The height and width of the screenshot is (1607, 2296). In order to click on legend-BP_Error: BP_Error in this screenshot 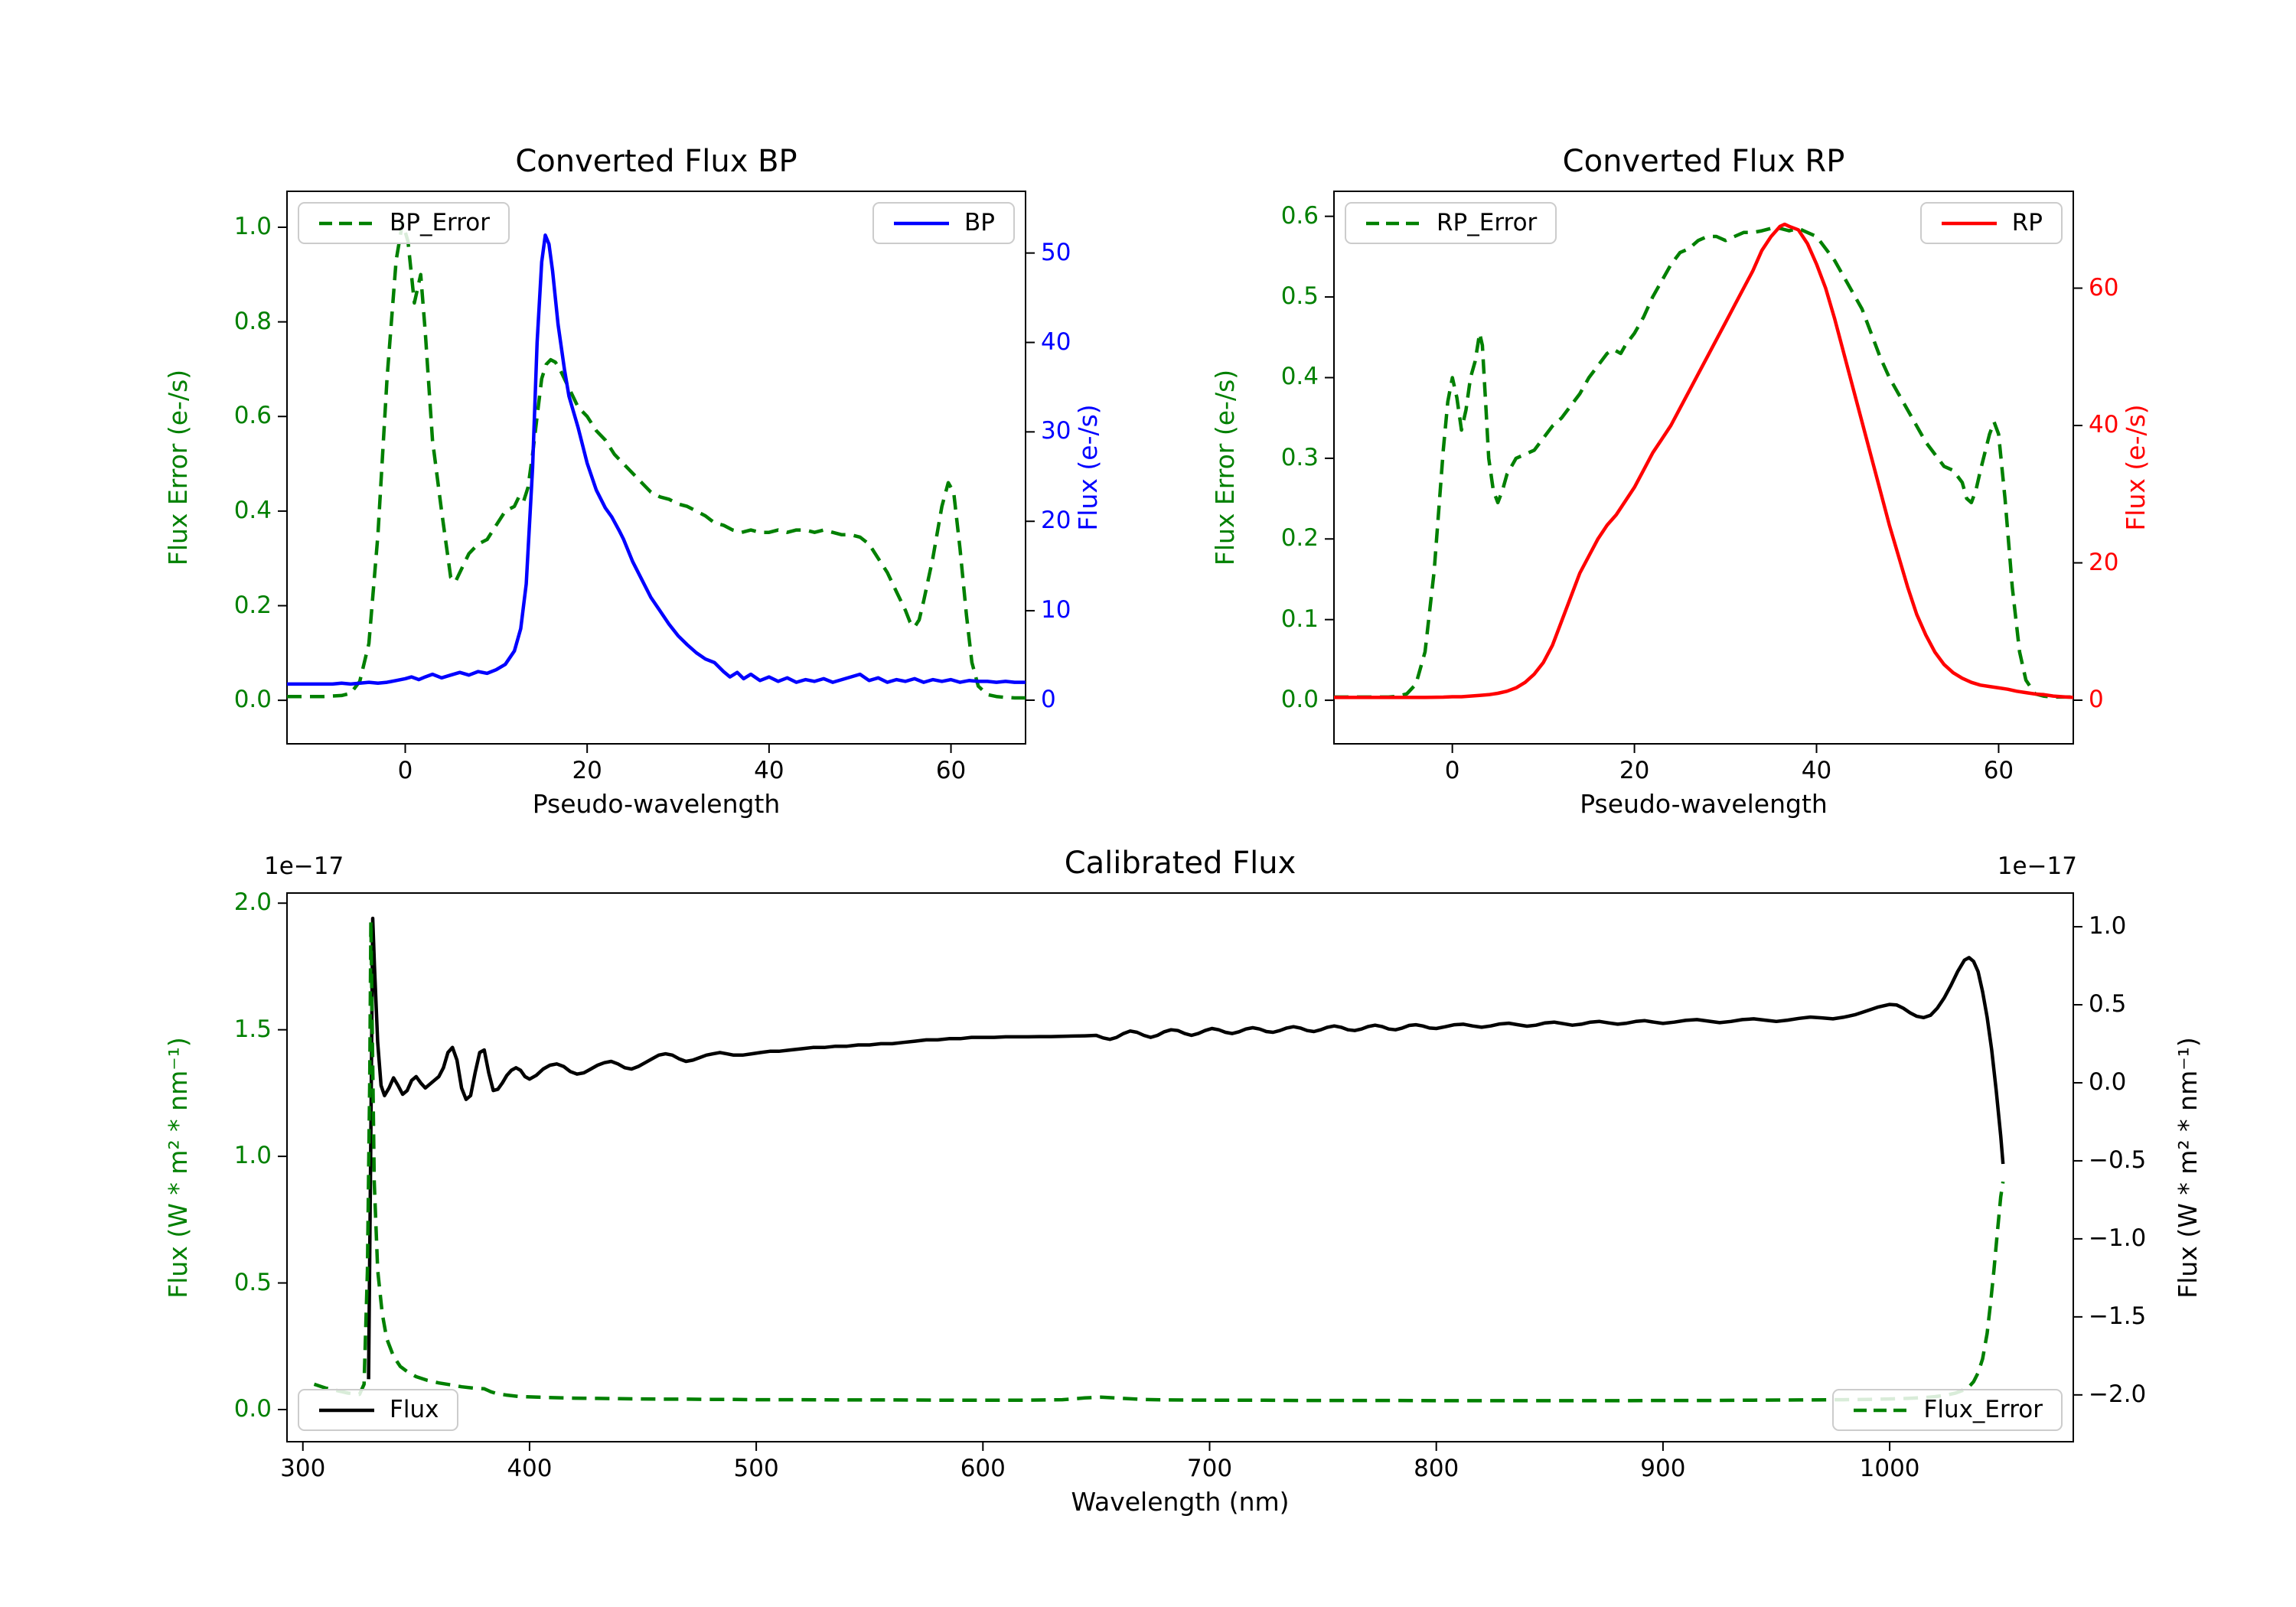, I will do `click(404, 223)`.